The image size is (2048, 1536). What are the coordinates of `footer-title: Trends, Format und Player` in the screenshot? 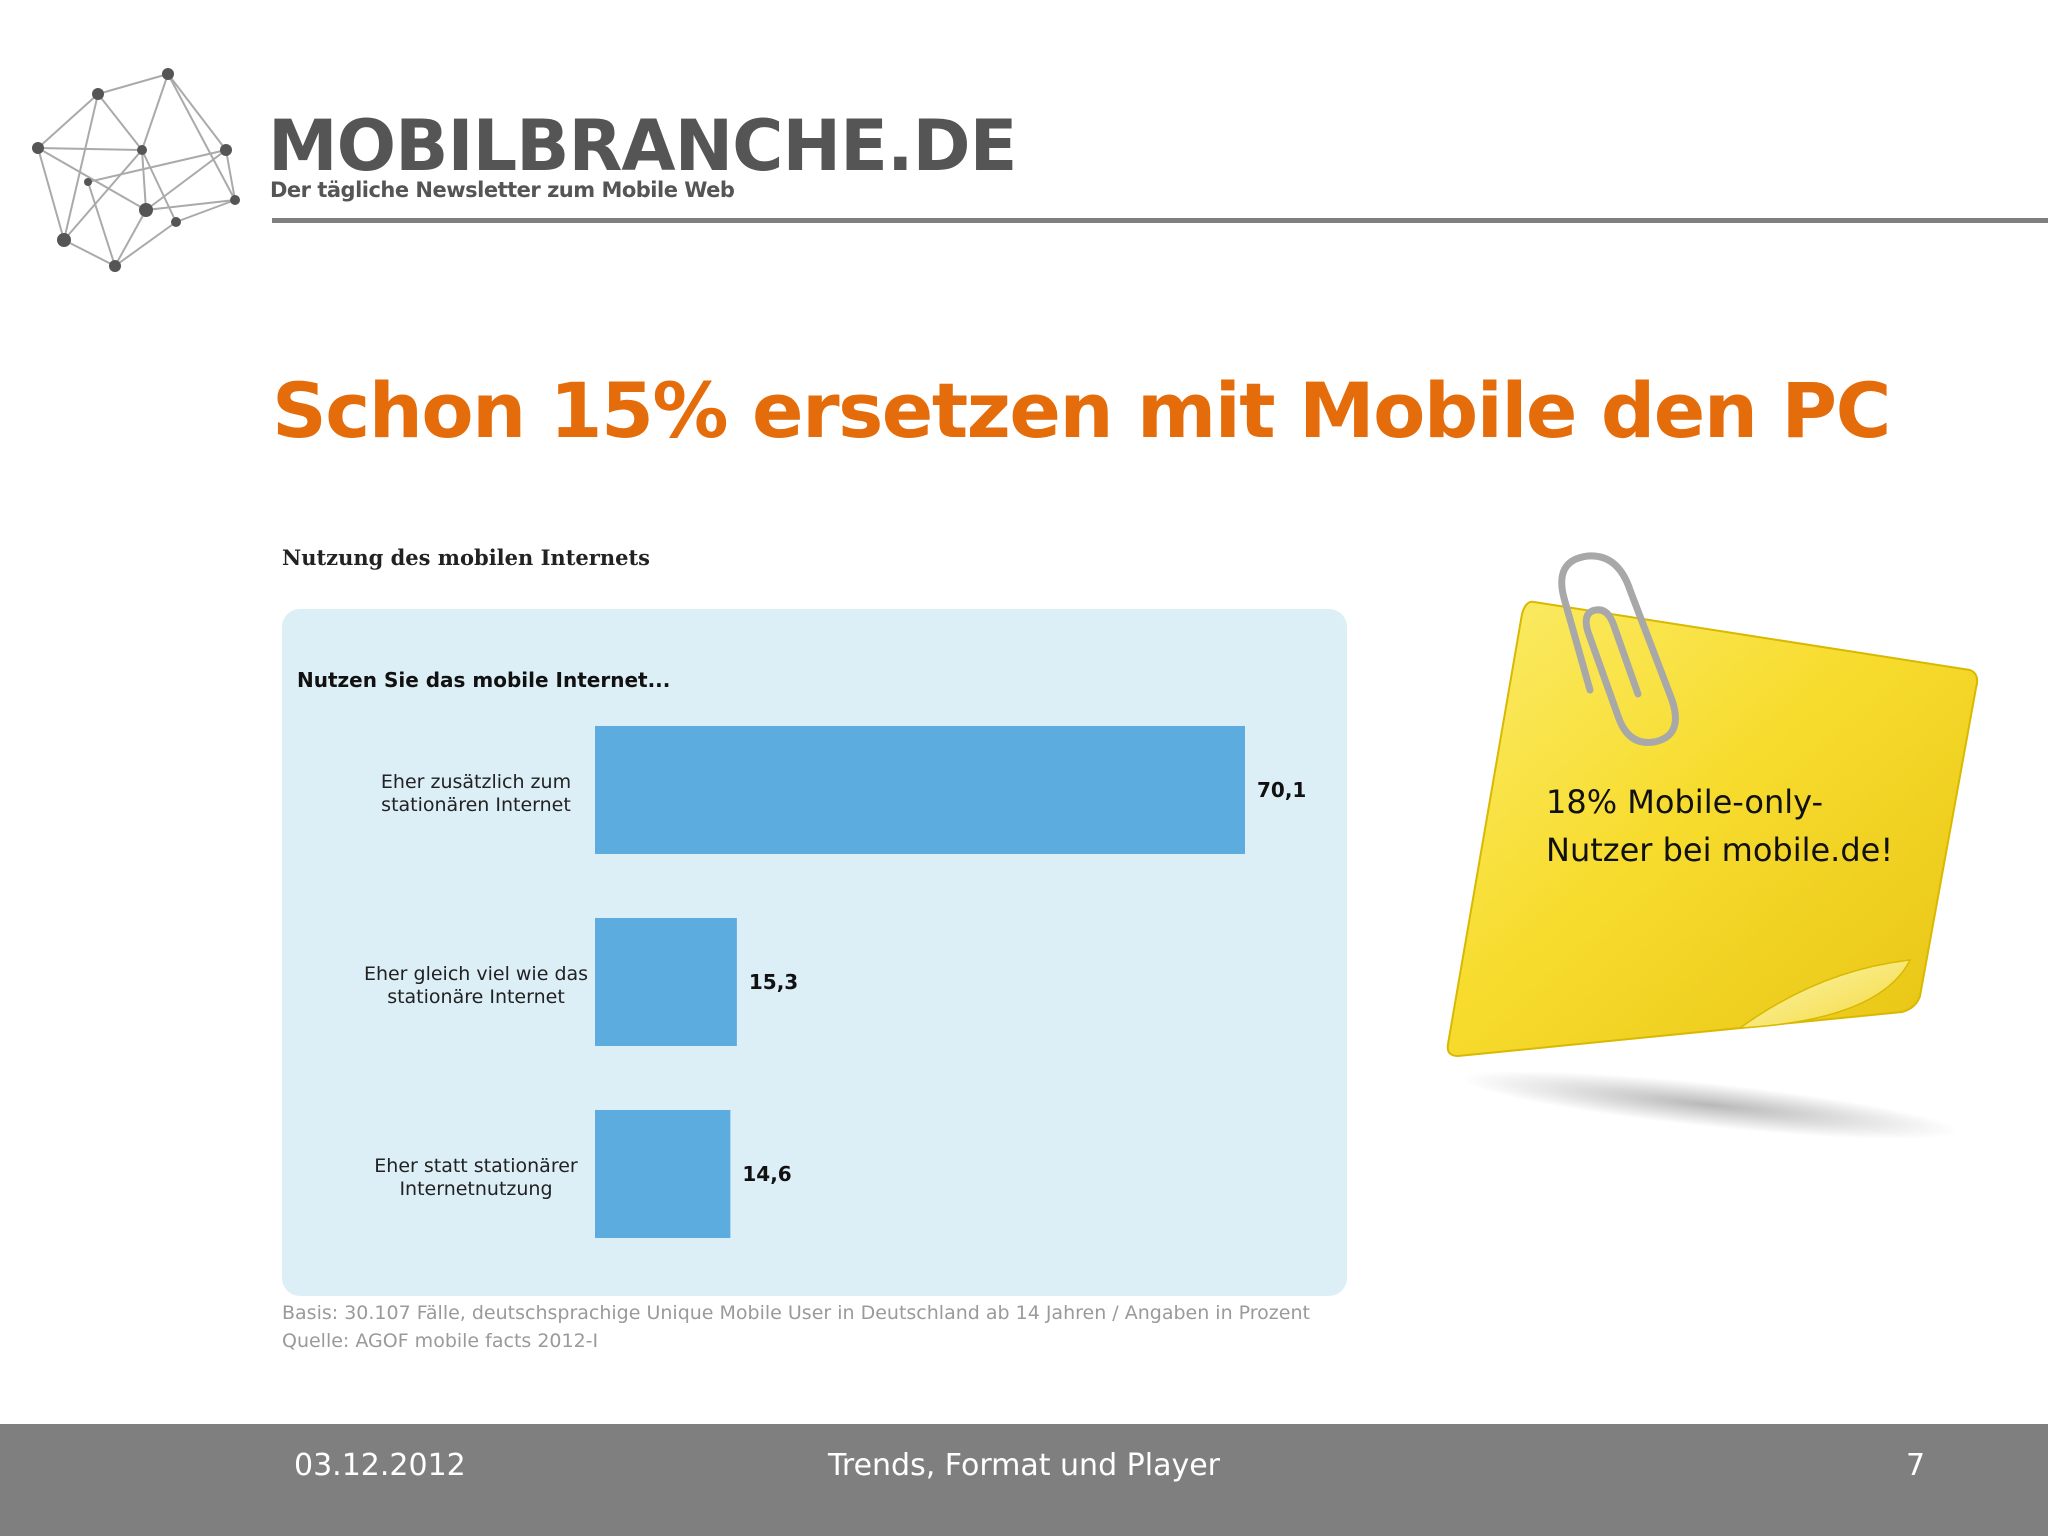 It's located at (1024, 1465).